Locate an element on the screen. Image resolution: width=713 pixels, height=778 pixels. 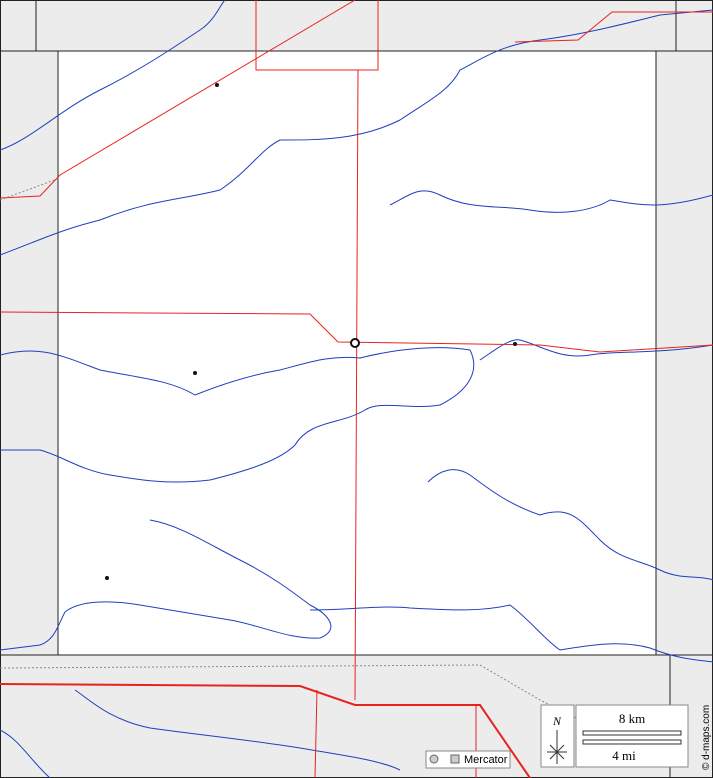
projection-box is located at coordinates (468, 759).